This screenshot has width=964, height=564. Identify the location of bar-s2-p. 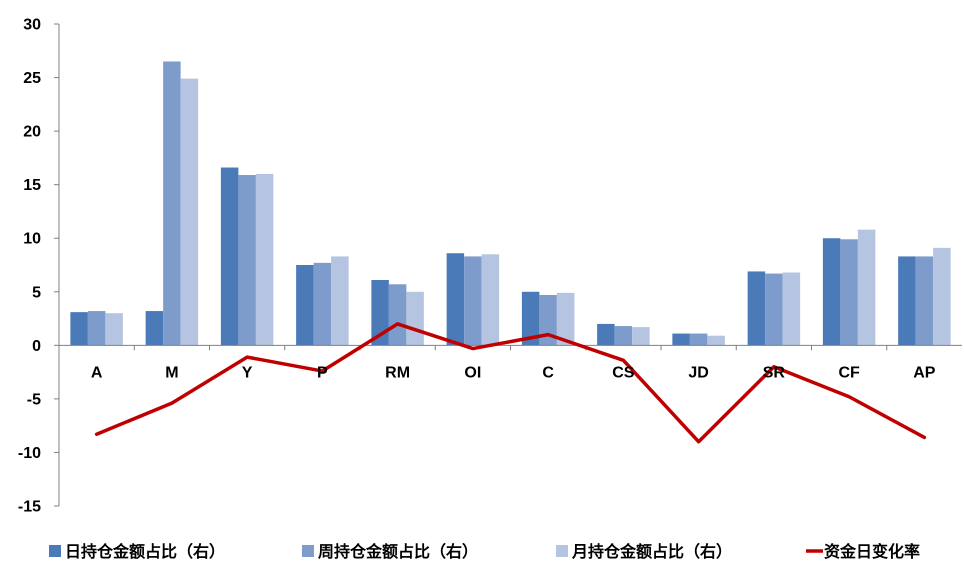
(322, 304).